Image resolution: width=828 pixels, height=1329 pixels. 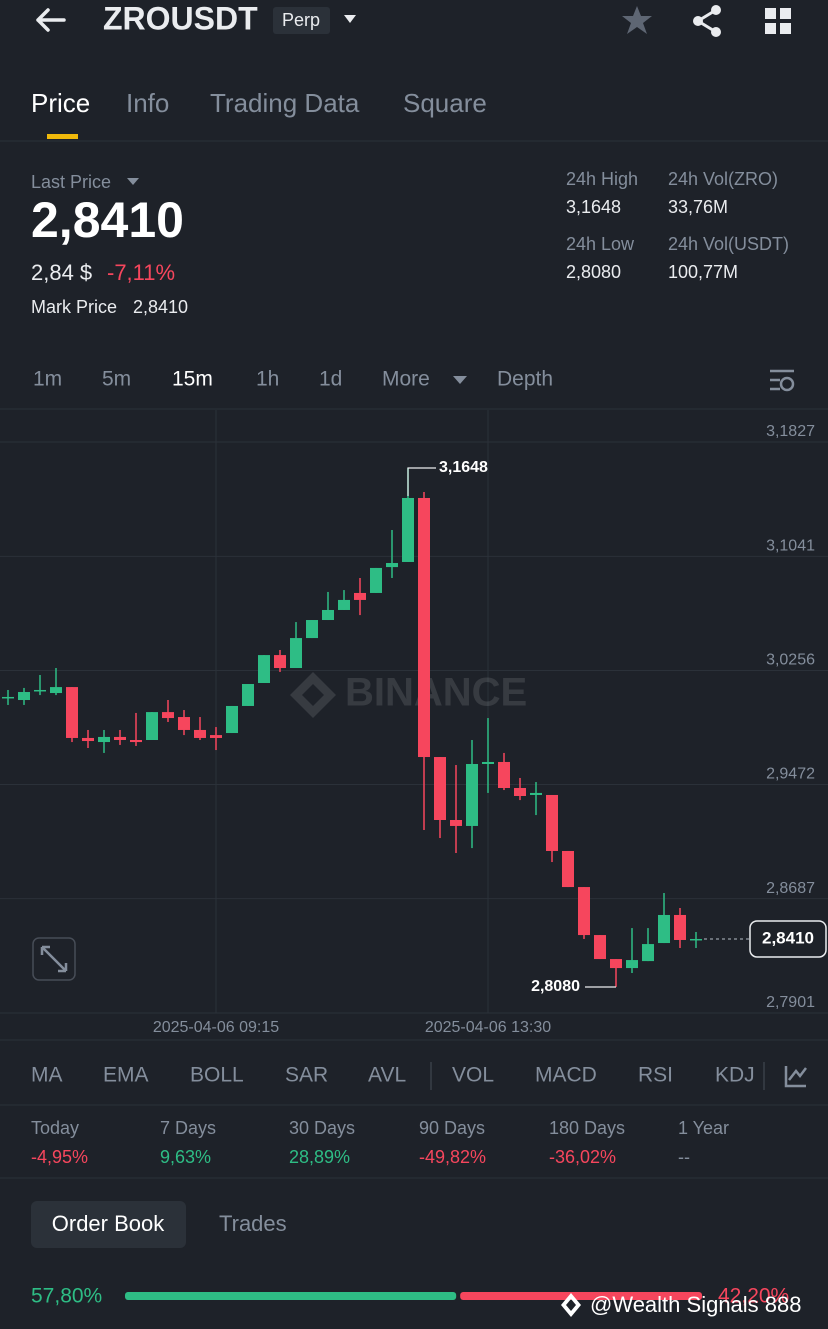 I want to click on y-tick-label: 3,0256, so click(x=790, y=660).